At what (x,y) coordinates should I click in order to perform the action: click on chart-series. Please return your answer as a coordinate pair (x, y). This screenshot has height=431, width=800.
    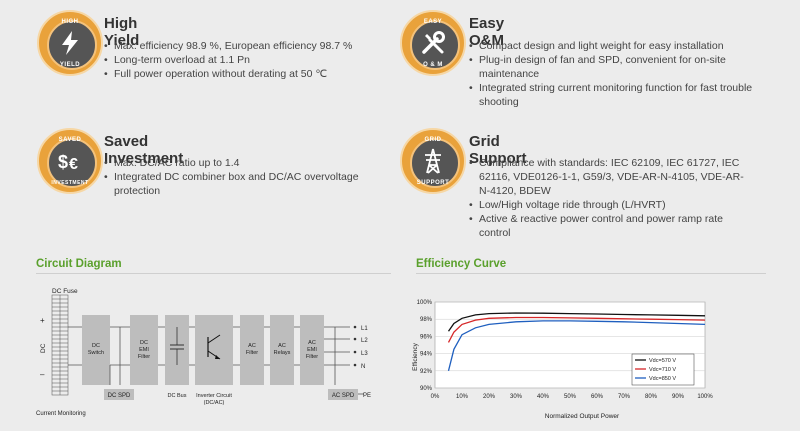
    Looking at the image, I should click on (576, 341).